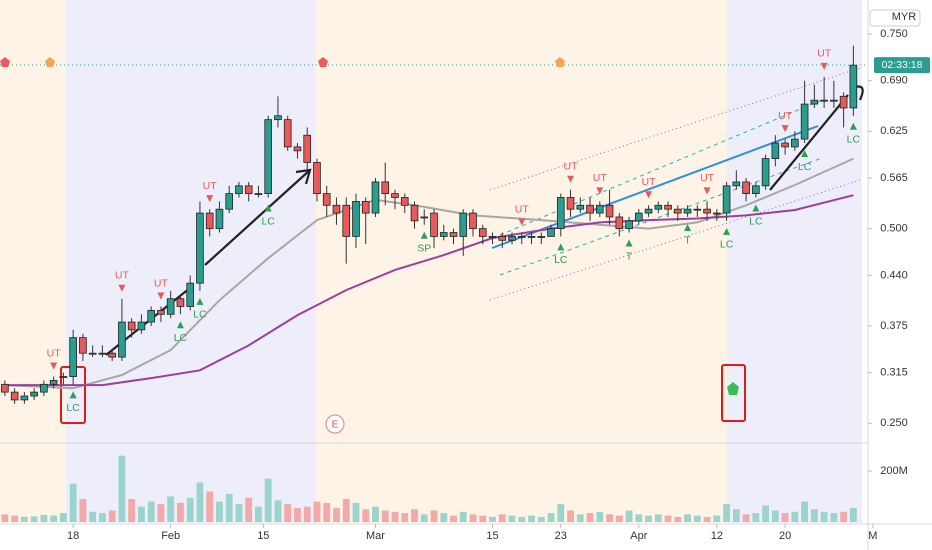  What do you see at coordinates (375, 536) in the screenshot?
I see `x-tick-label: Mar` at bounding box center [375, 536].